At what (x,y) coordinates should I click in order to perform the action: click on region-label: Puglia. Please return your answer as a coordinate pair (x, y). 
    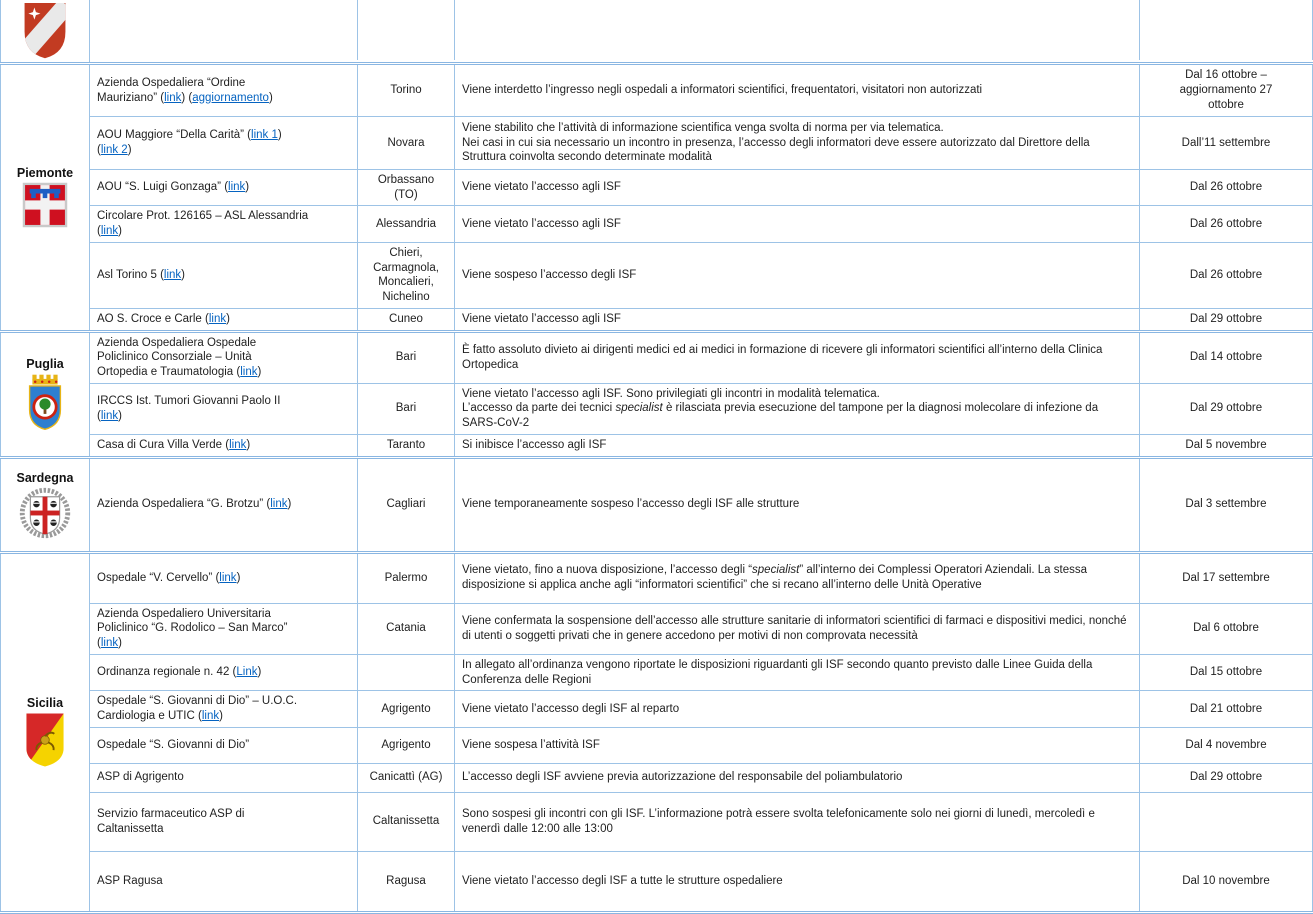
    Looking at the image, I should click on (45, 364).